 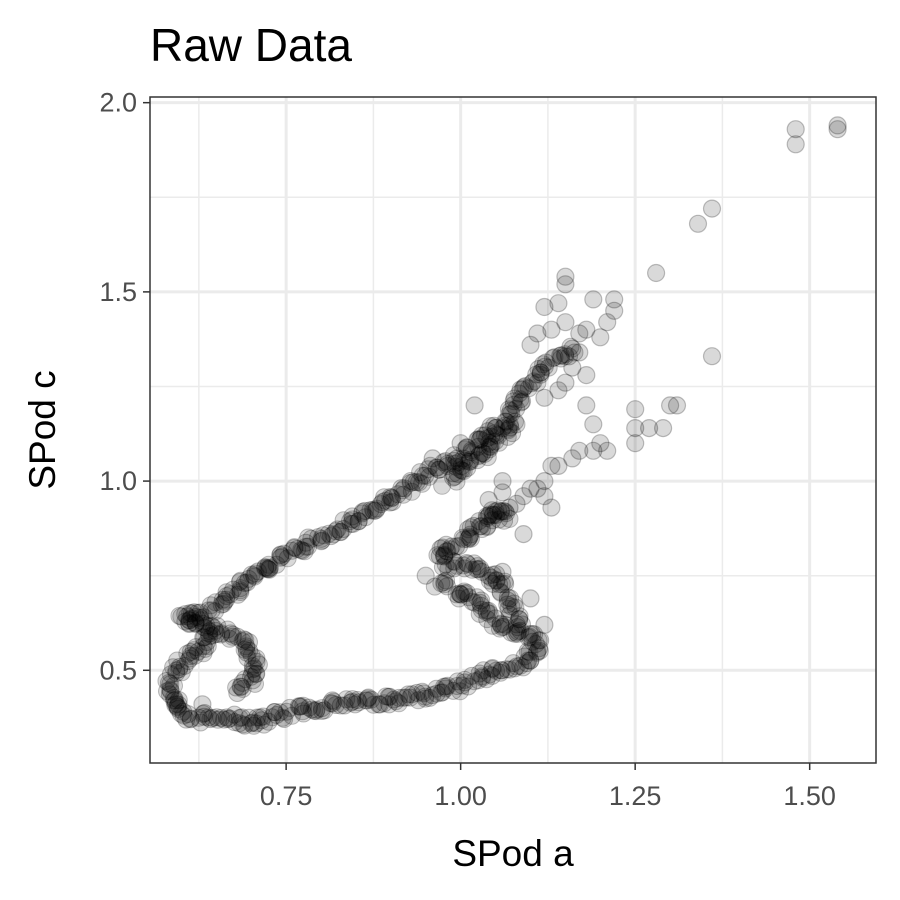 What do you see at coordinates (513, 853) in the screenshot?
I see `x-axis-title: SPod a` at bounding box center [513, 853].